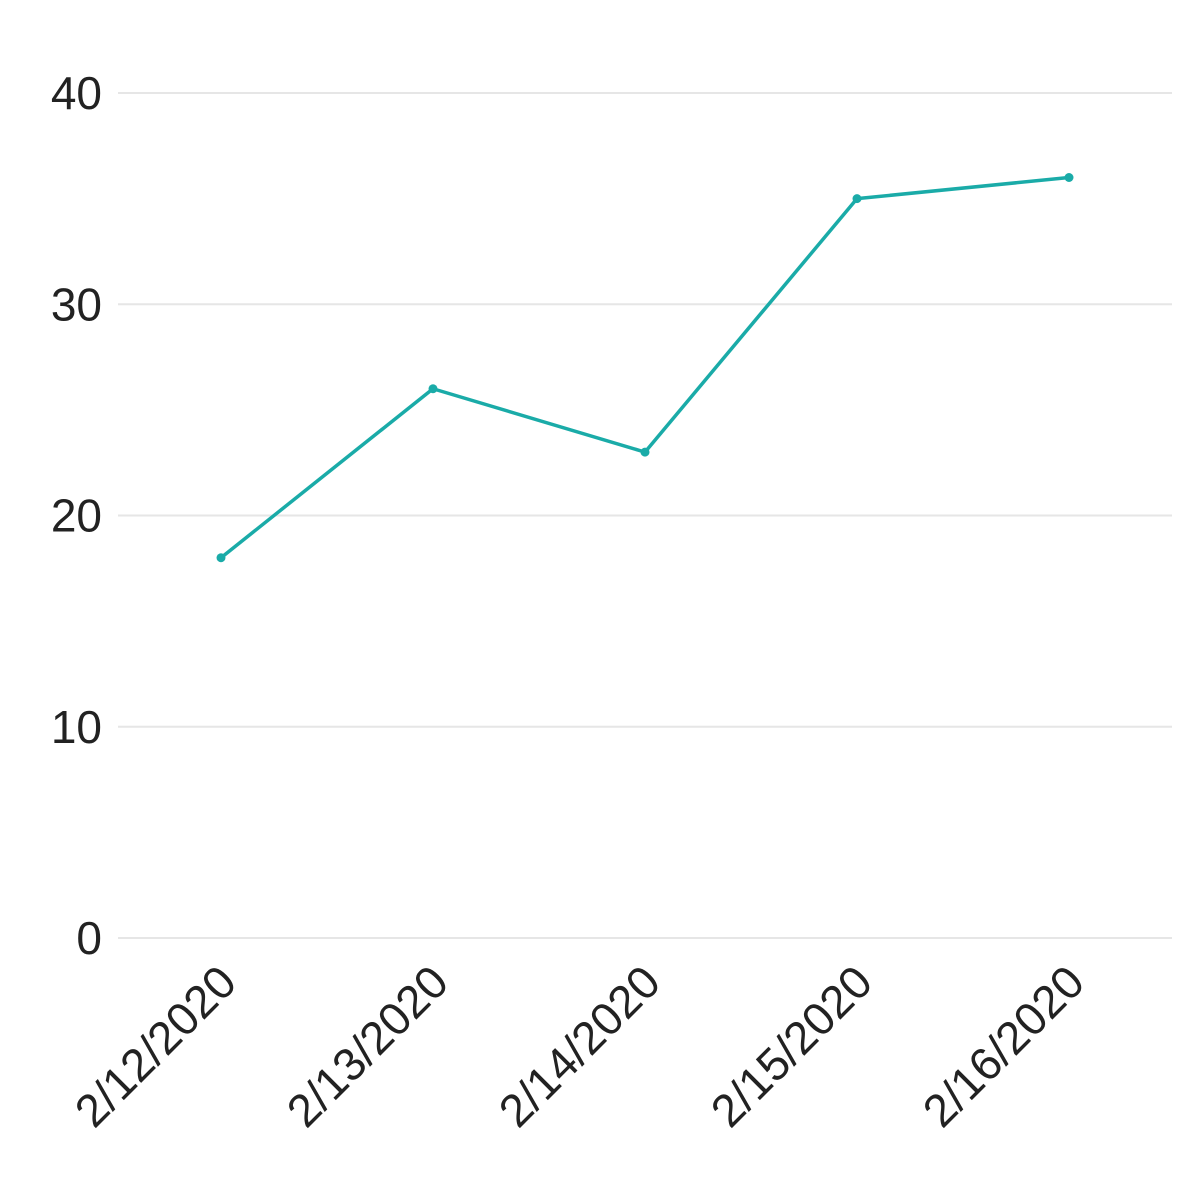 Image resolution: width=1200 pixels, height=1200 pixels. I want to click on y-tick-label-0: 0, so click(89, 938).